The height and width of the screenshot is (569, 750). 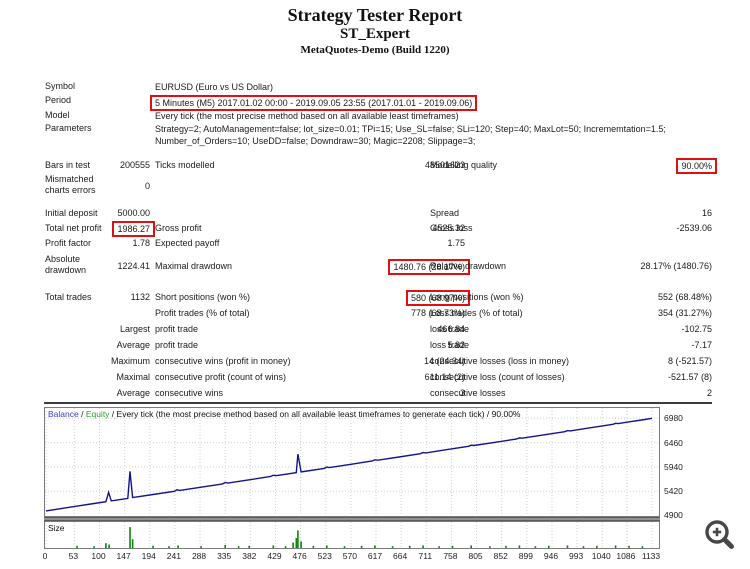 What do you see at coordinates (500, 361) in the screenshot?
I see `row-label: consecutive losses (loss in money)` at bounding box center [500, 361].